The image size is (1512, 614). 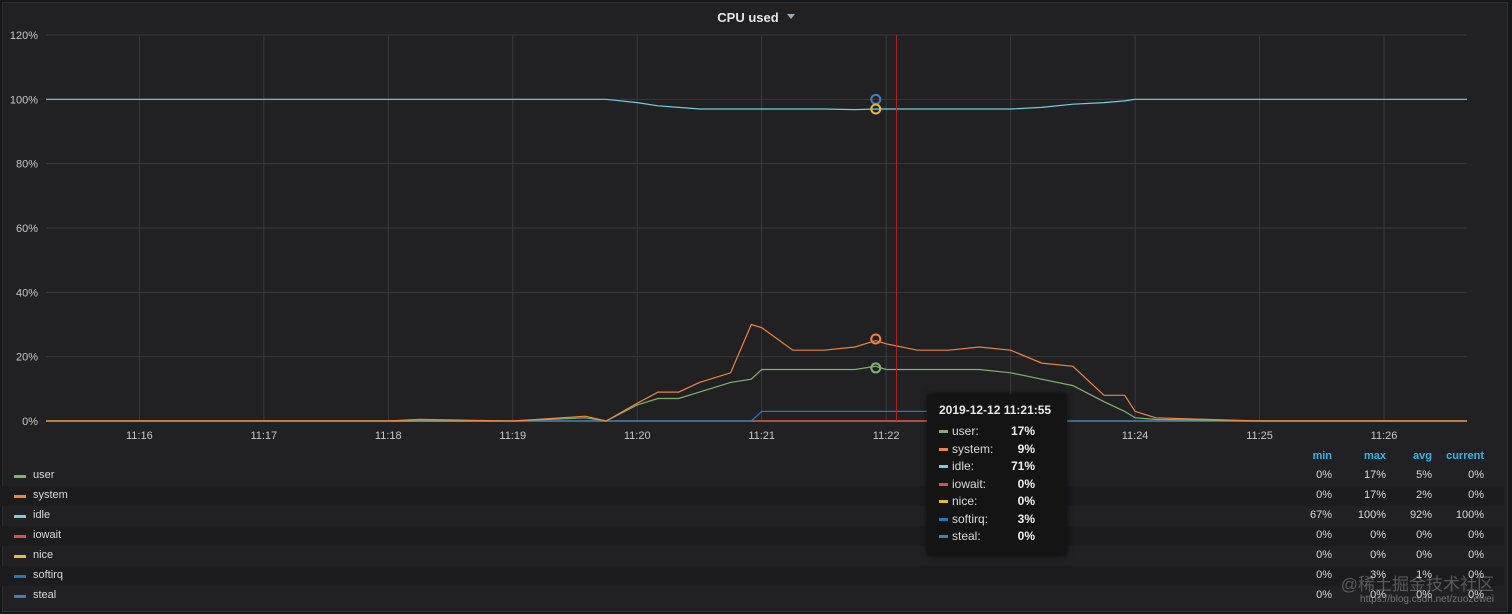 What do you see at coordinates (998, 466) in the screenshot?
I see `tooltip-row: idle: 71%` at bounding box center [998, 466].